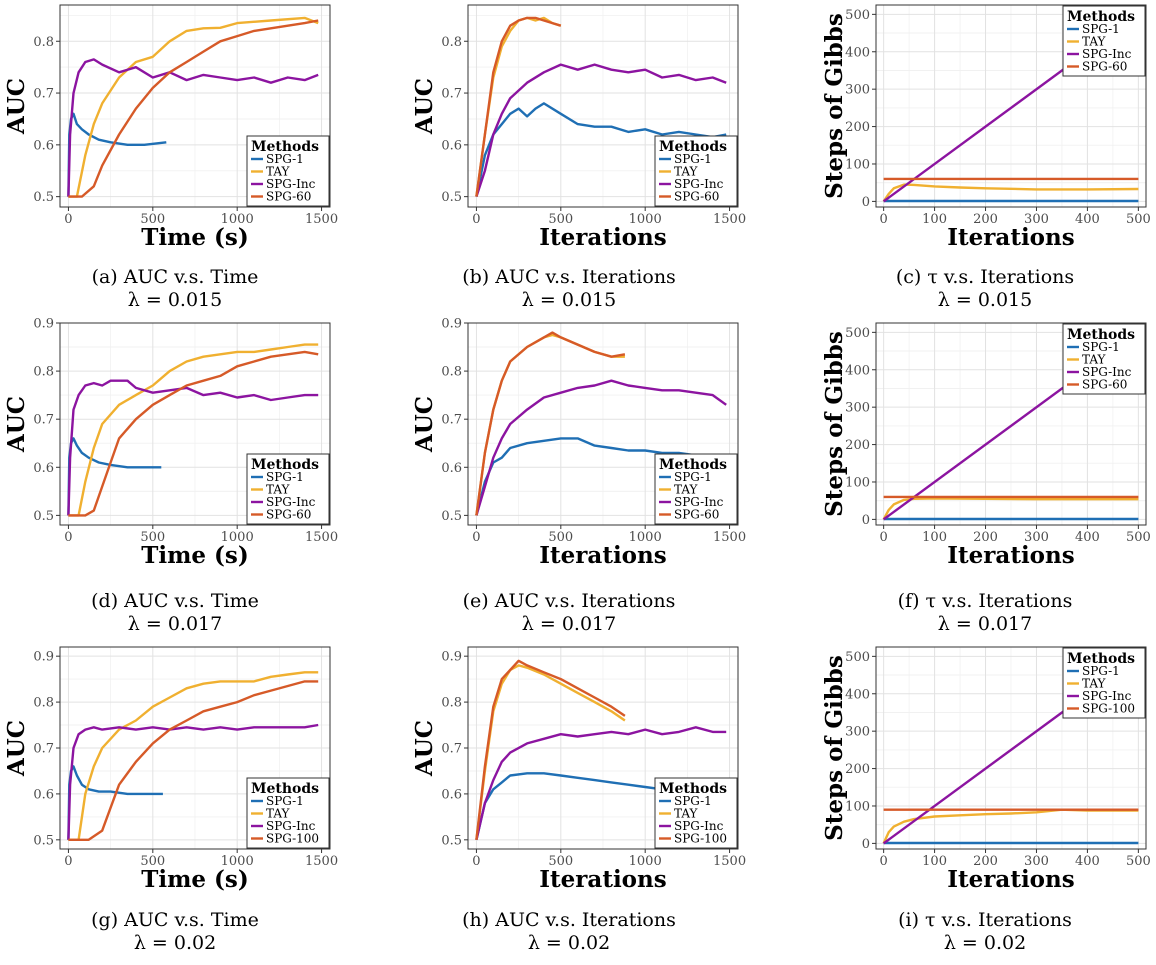 The width and height of the screenshot is (1156, 965). Describe the element at coordinates (291, 502) in the screenshot. I see `legend-label-spg-inc-d: SPG-Inc` at that location.